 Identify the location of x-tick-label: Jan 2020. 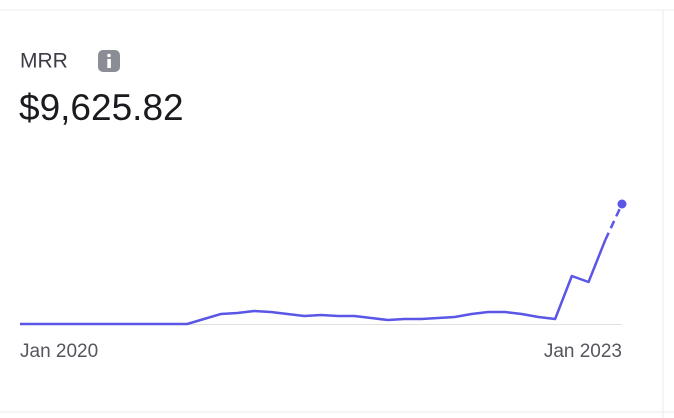
(59, 351).